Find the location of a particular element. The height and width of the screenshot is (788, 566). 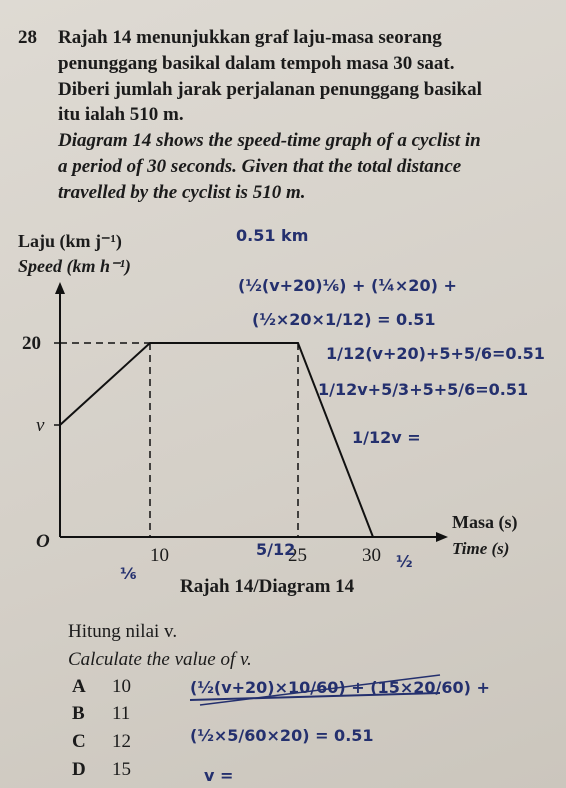

handwriting: (½(v+20)⅙) + (¼×20) + is located at coordinates (347, 285).